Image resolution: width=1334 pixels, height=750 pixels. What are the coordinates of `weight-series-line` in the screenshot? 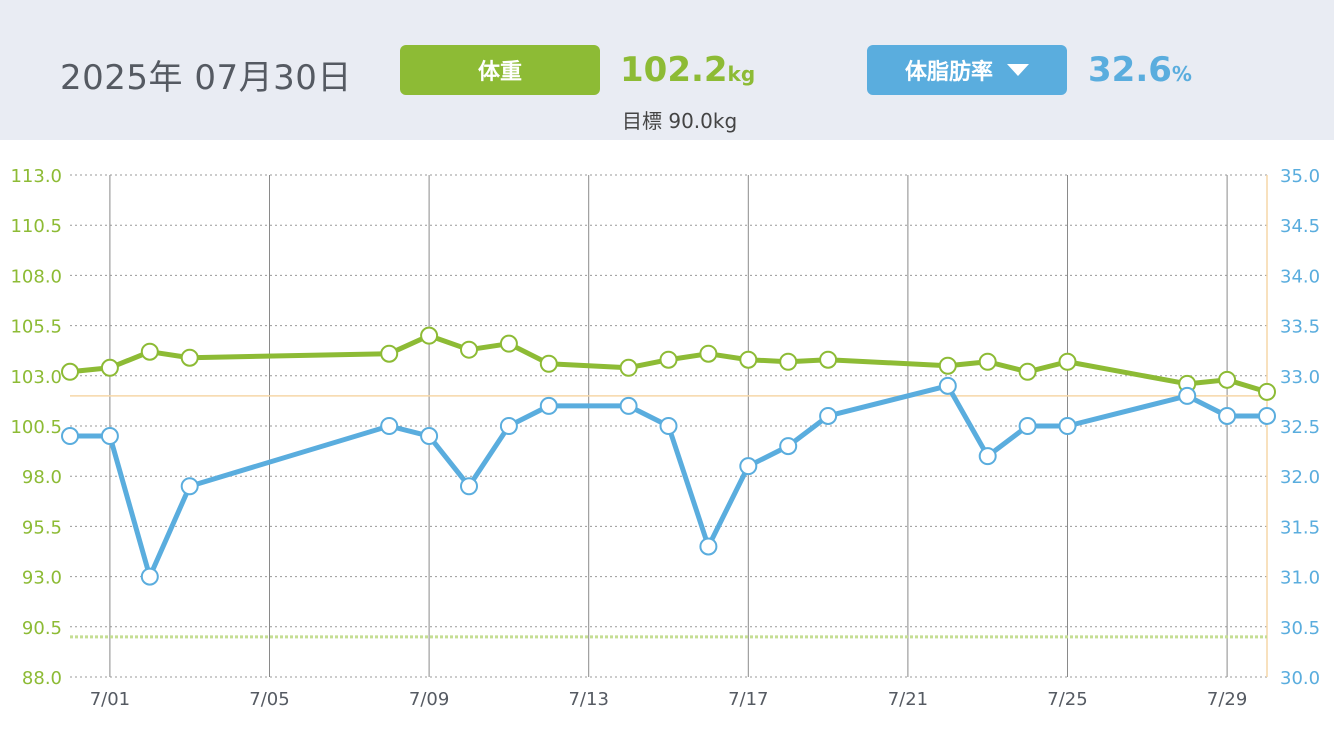 It's located at (668, 364).